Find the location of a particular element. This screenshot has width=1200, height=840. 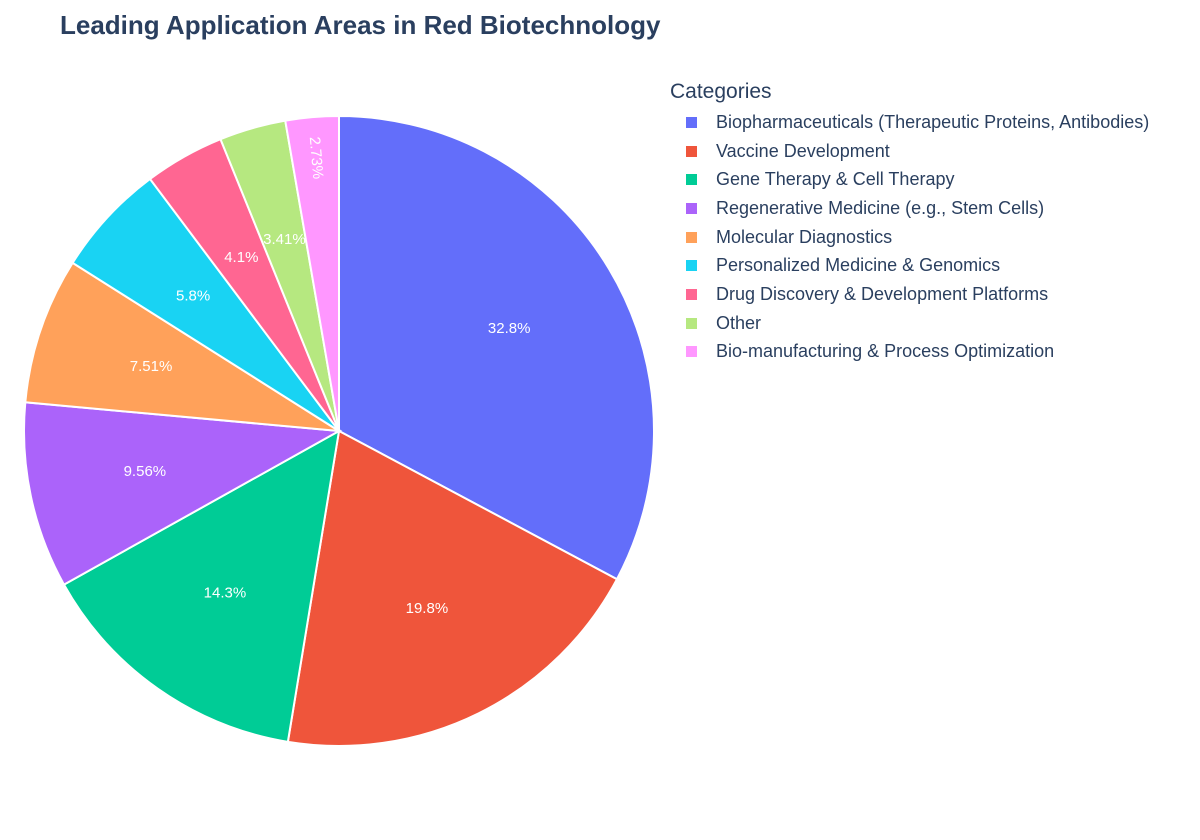

legend-item: Personalized Medicine & Genomics is located at coordinates (909, 265).